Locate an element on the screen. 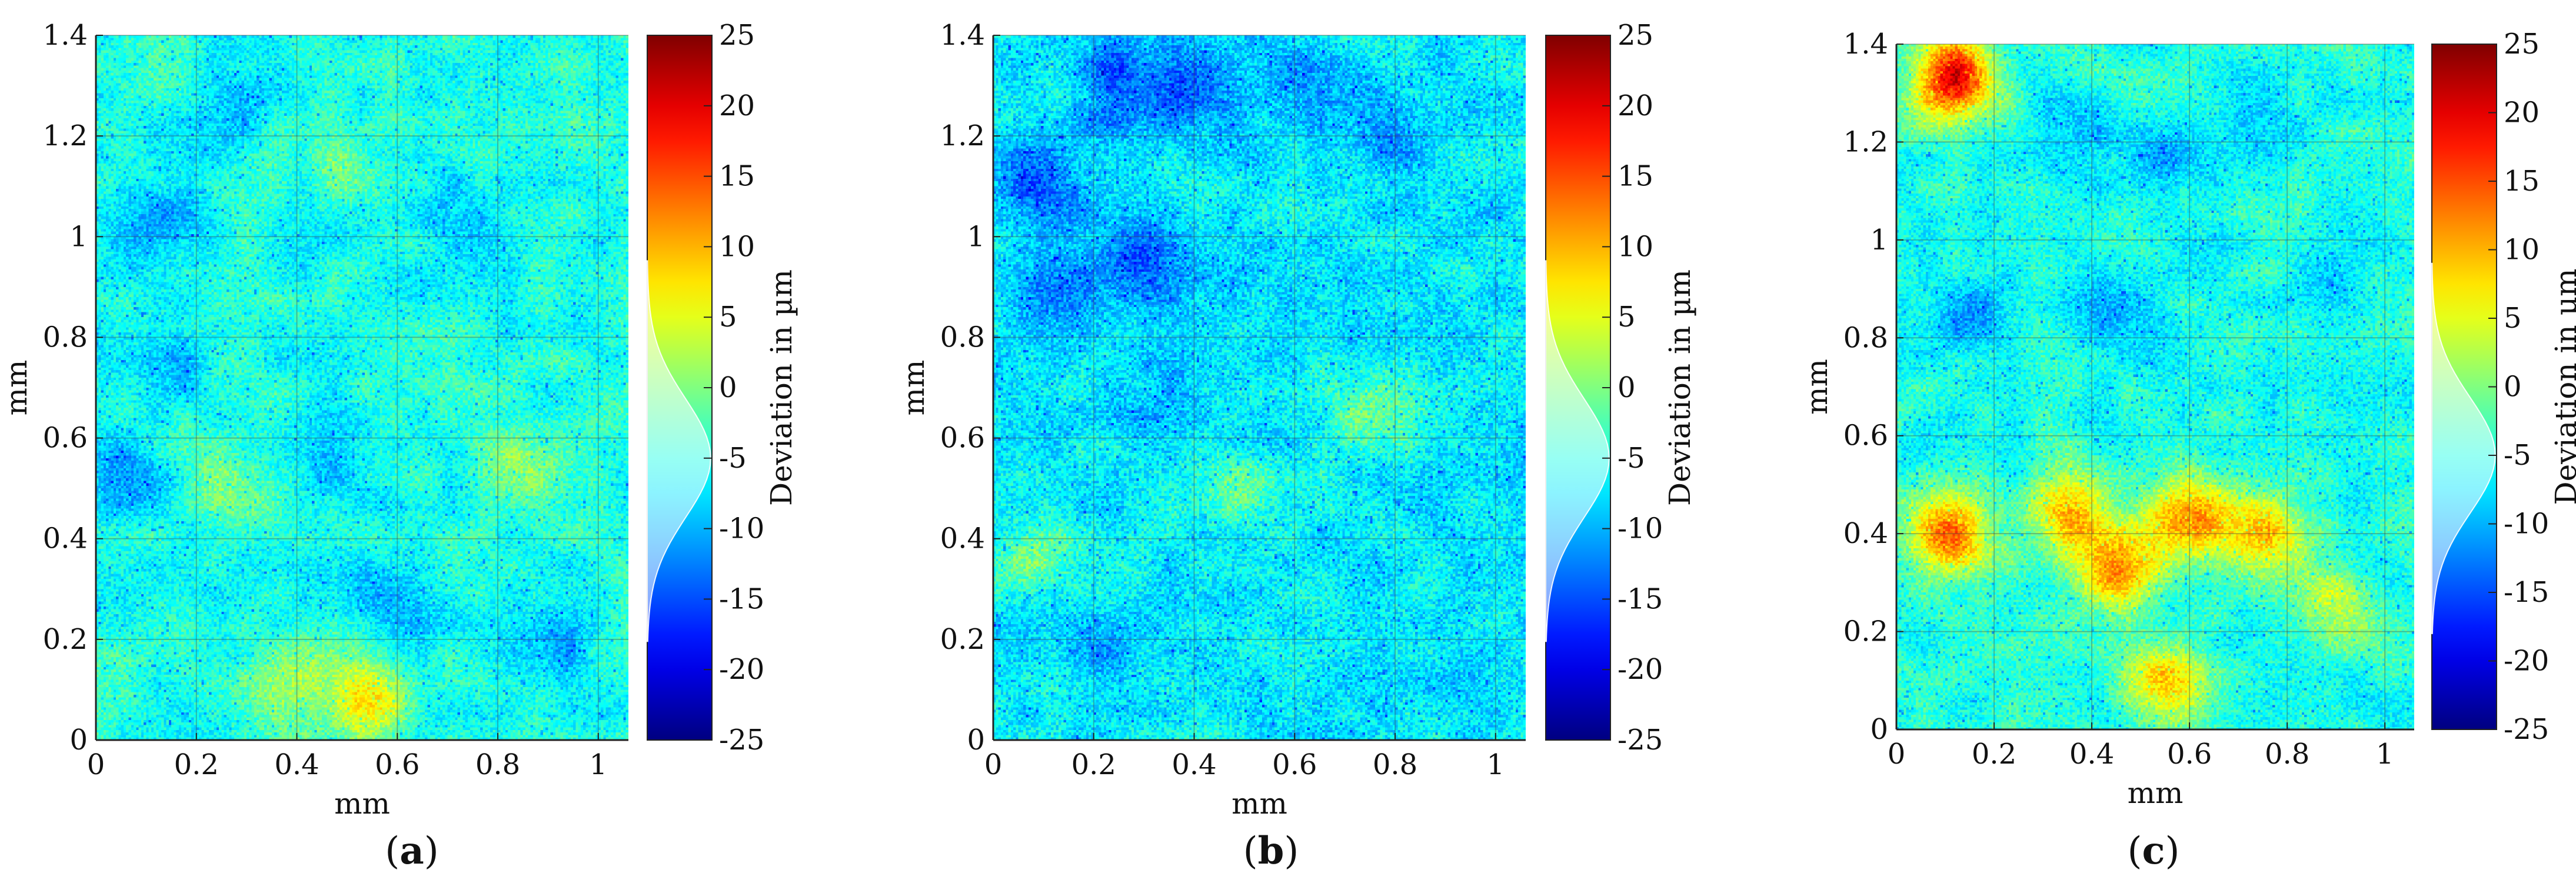 The width and height of the screenshot is (2576, 893). panel-label: (b) is located at coordinates (1271, 851).